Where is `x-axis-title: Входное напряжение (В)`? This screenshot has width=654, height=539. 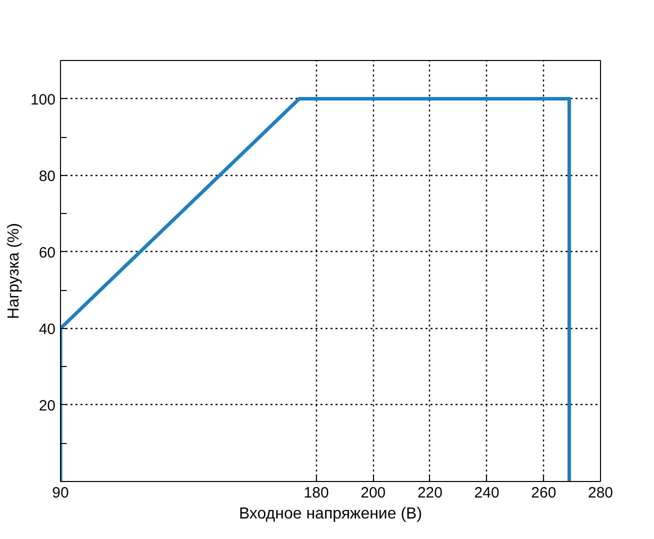 x-axis-title: Входное напряжение (В) is located at coordinates (330, 514).